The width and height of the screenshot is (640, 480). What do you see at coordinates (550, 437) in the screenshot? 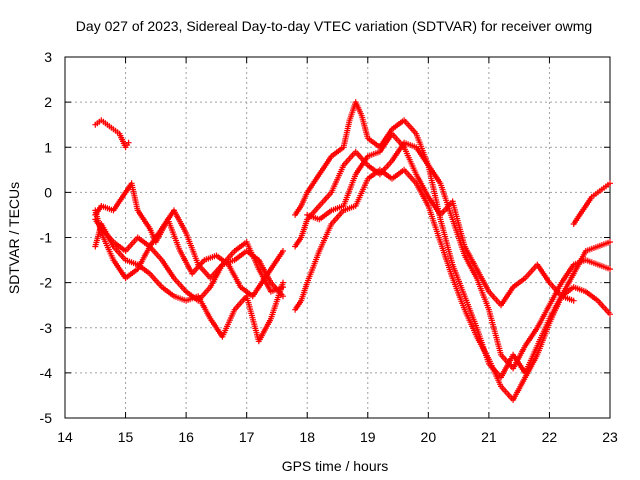
I see `x-tick-label: 22` at bounding box center [550, 437].